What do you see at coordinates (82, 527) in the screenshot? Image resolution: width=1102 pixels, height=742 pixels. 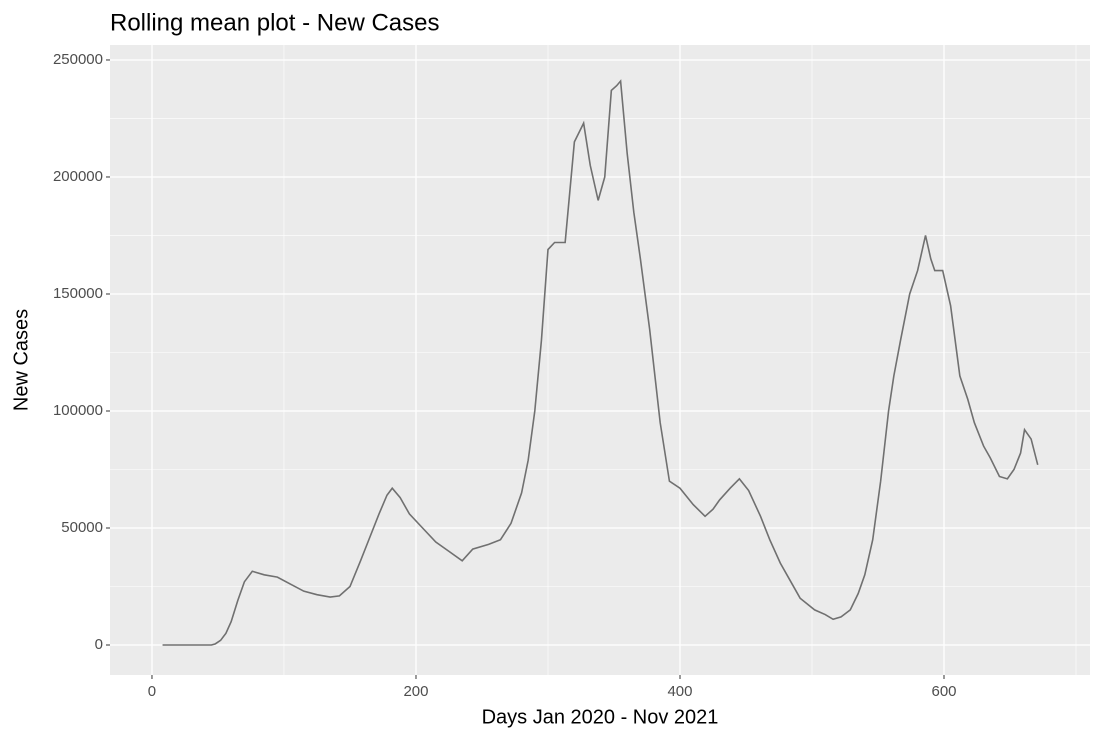 I see `y-tick-label: 50000` at bounding box center [82, 527].